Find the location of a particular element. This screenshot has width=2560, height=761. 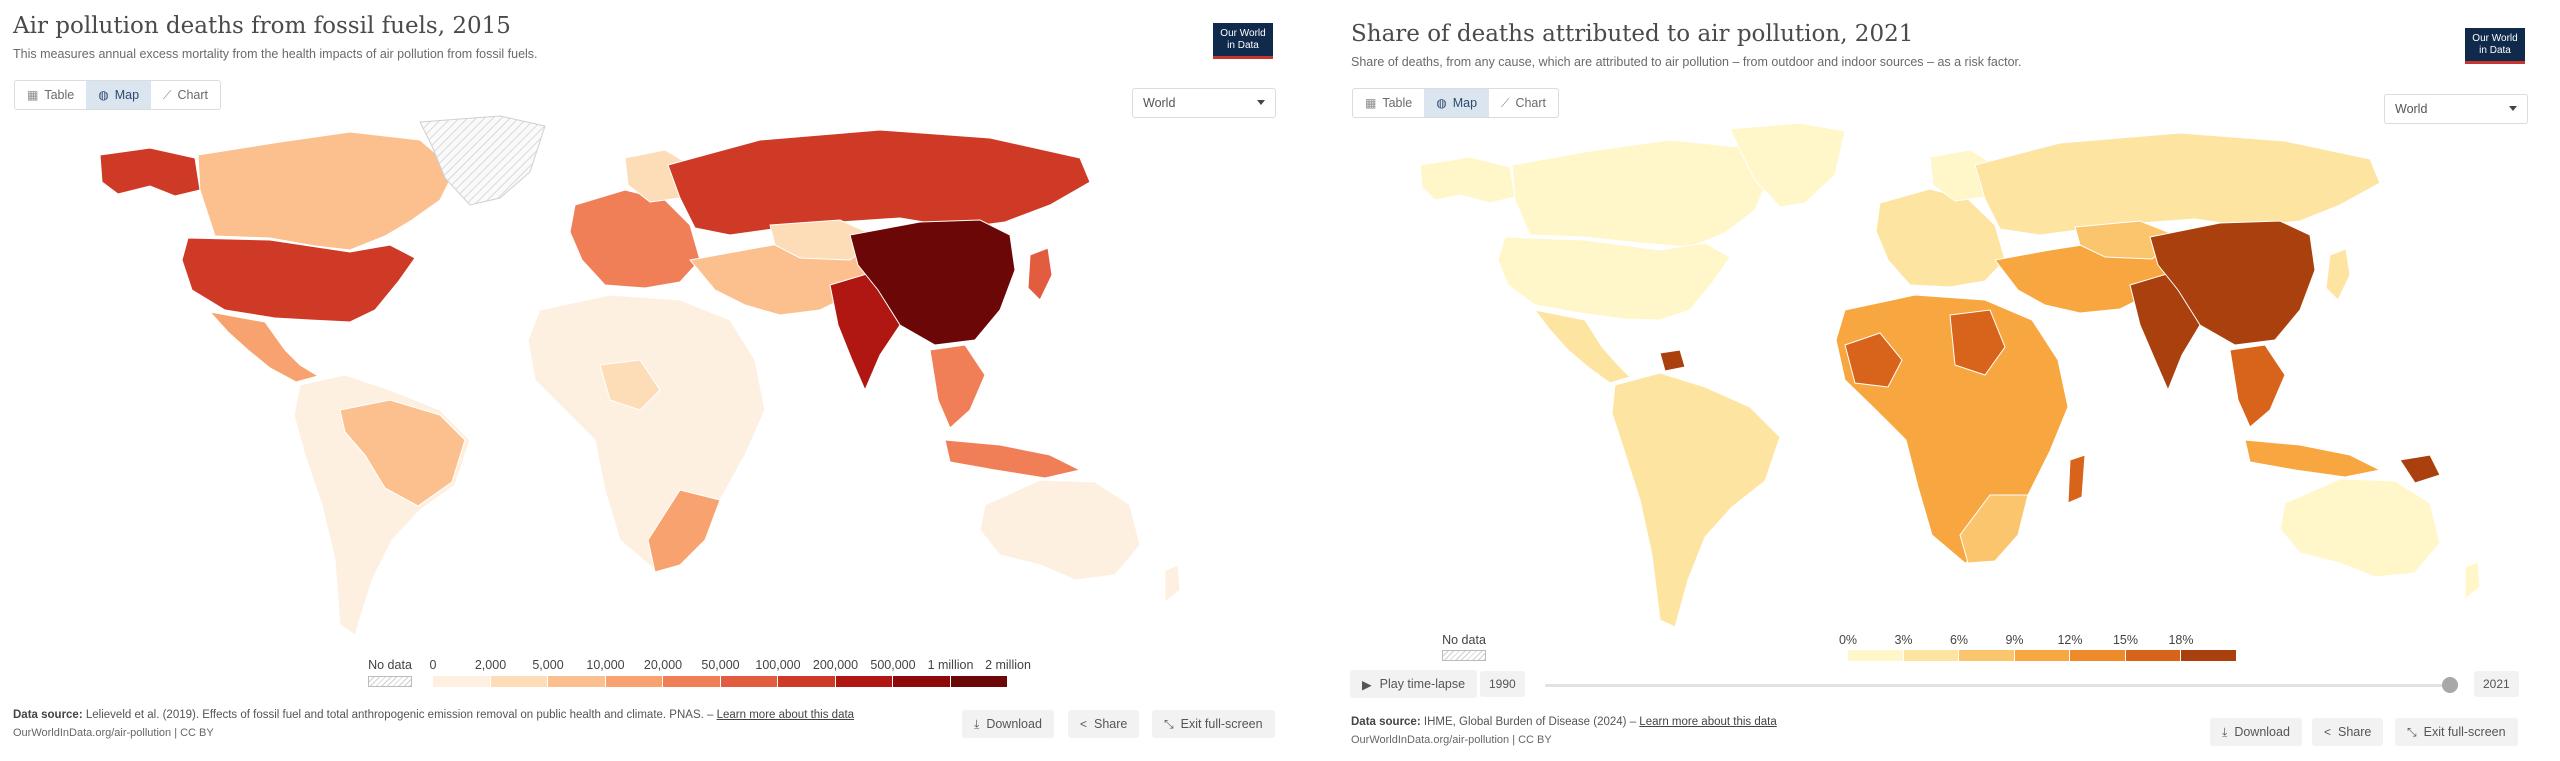

source-label: Data source: is located at coordinates (1386, 722).